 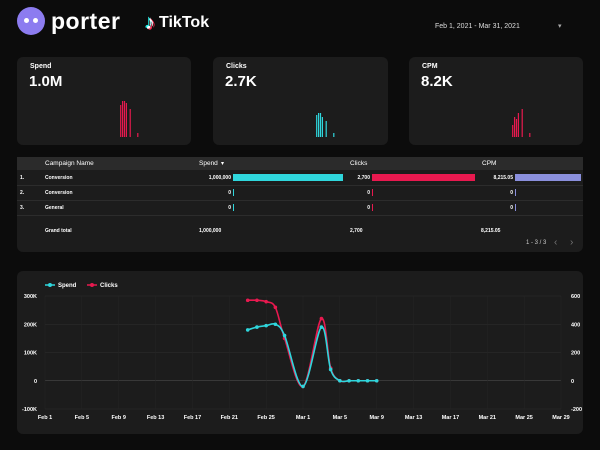 What do you see at coordinates (54, 208) in the screenshot?
I see `campaign-name: General` at bounding box center [54, 208].